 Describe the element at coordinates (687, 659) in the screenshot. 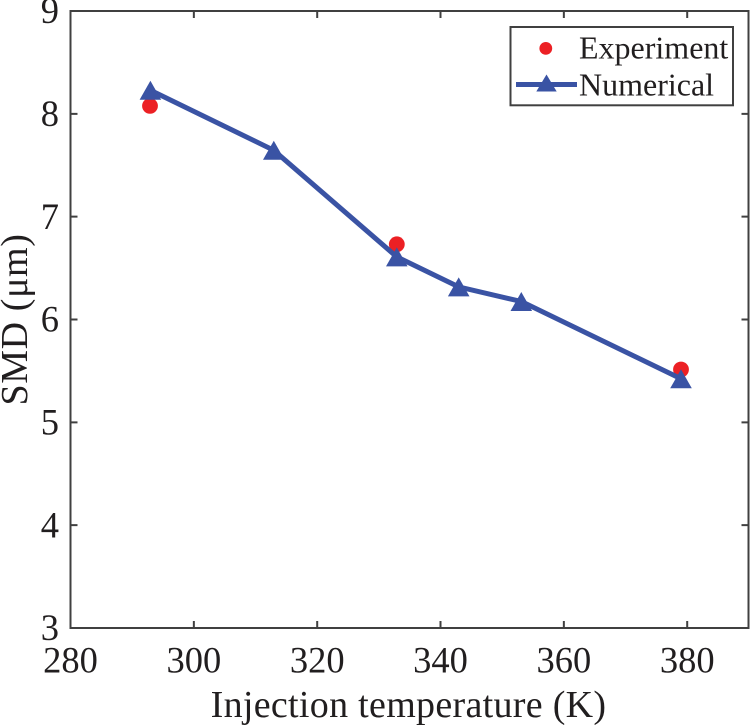

I see `svg-text: 380` at that location.